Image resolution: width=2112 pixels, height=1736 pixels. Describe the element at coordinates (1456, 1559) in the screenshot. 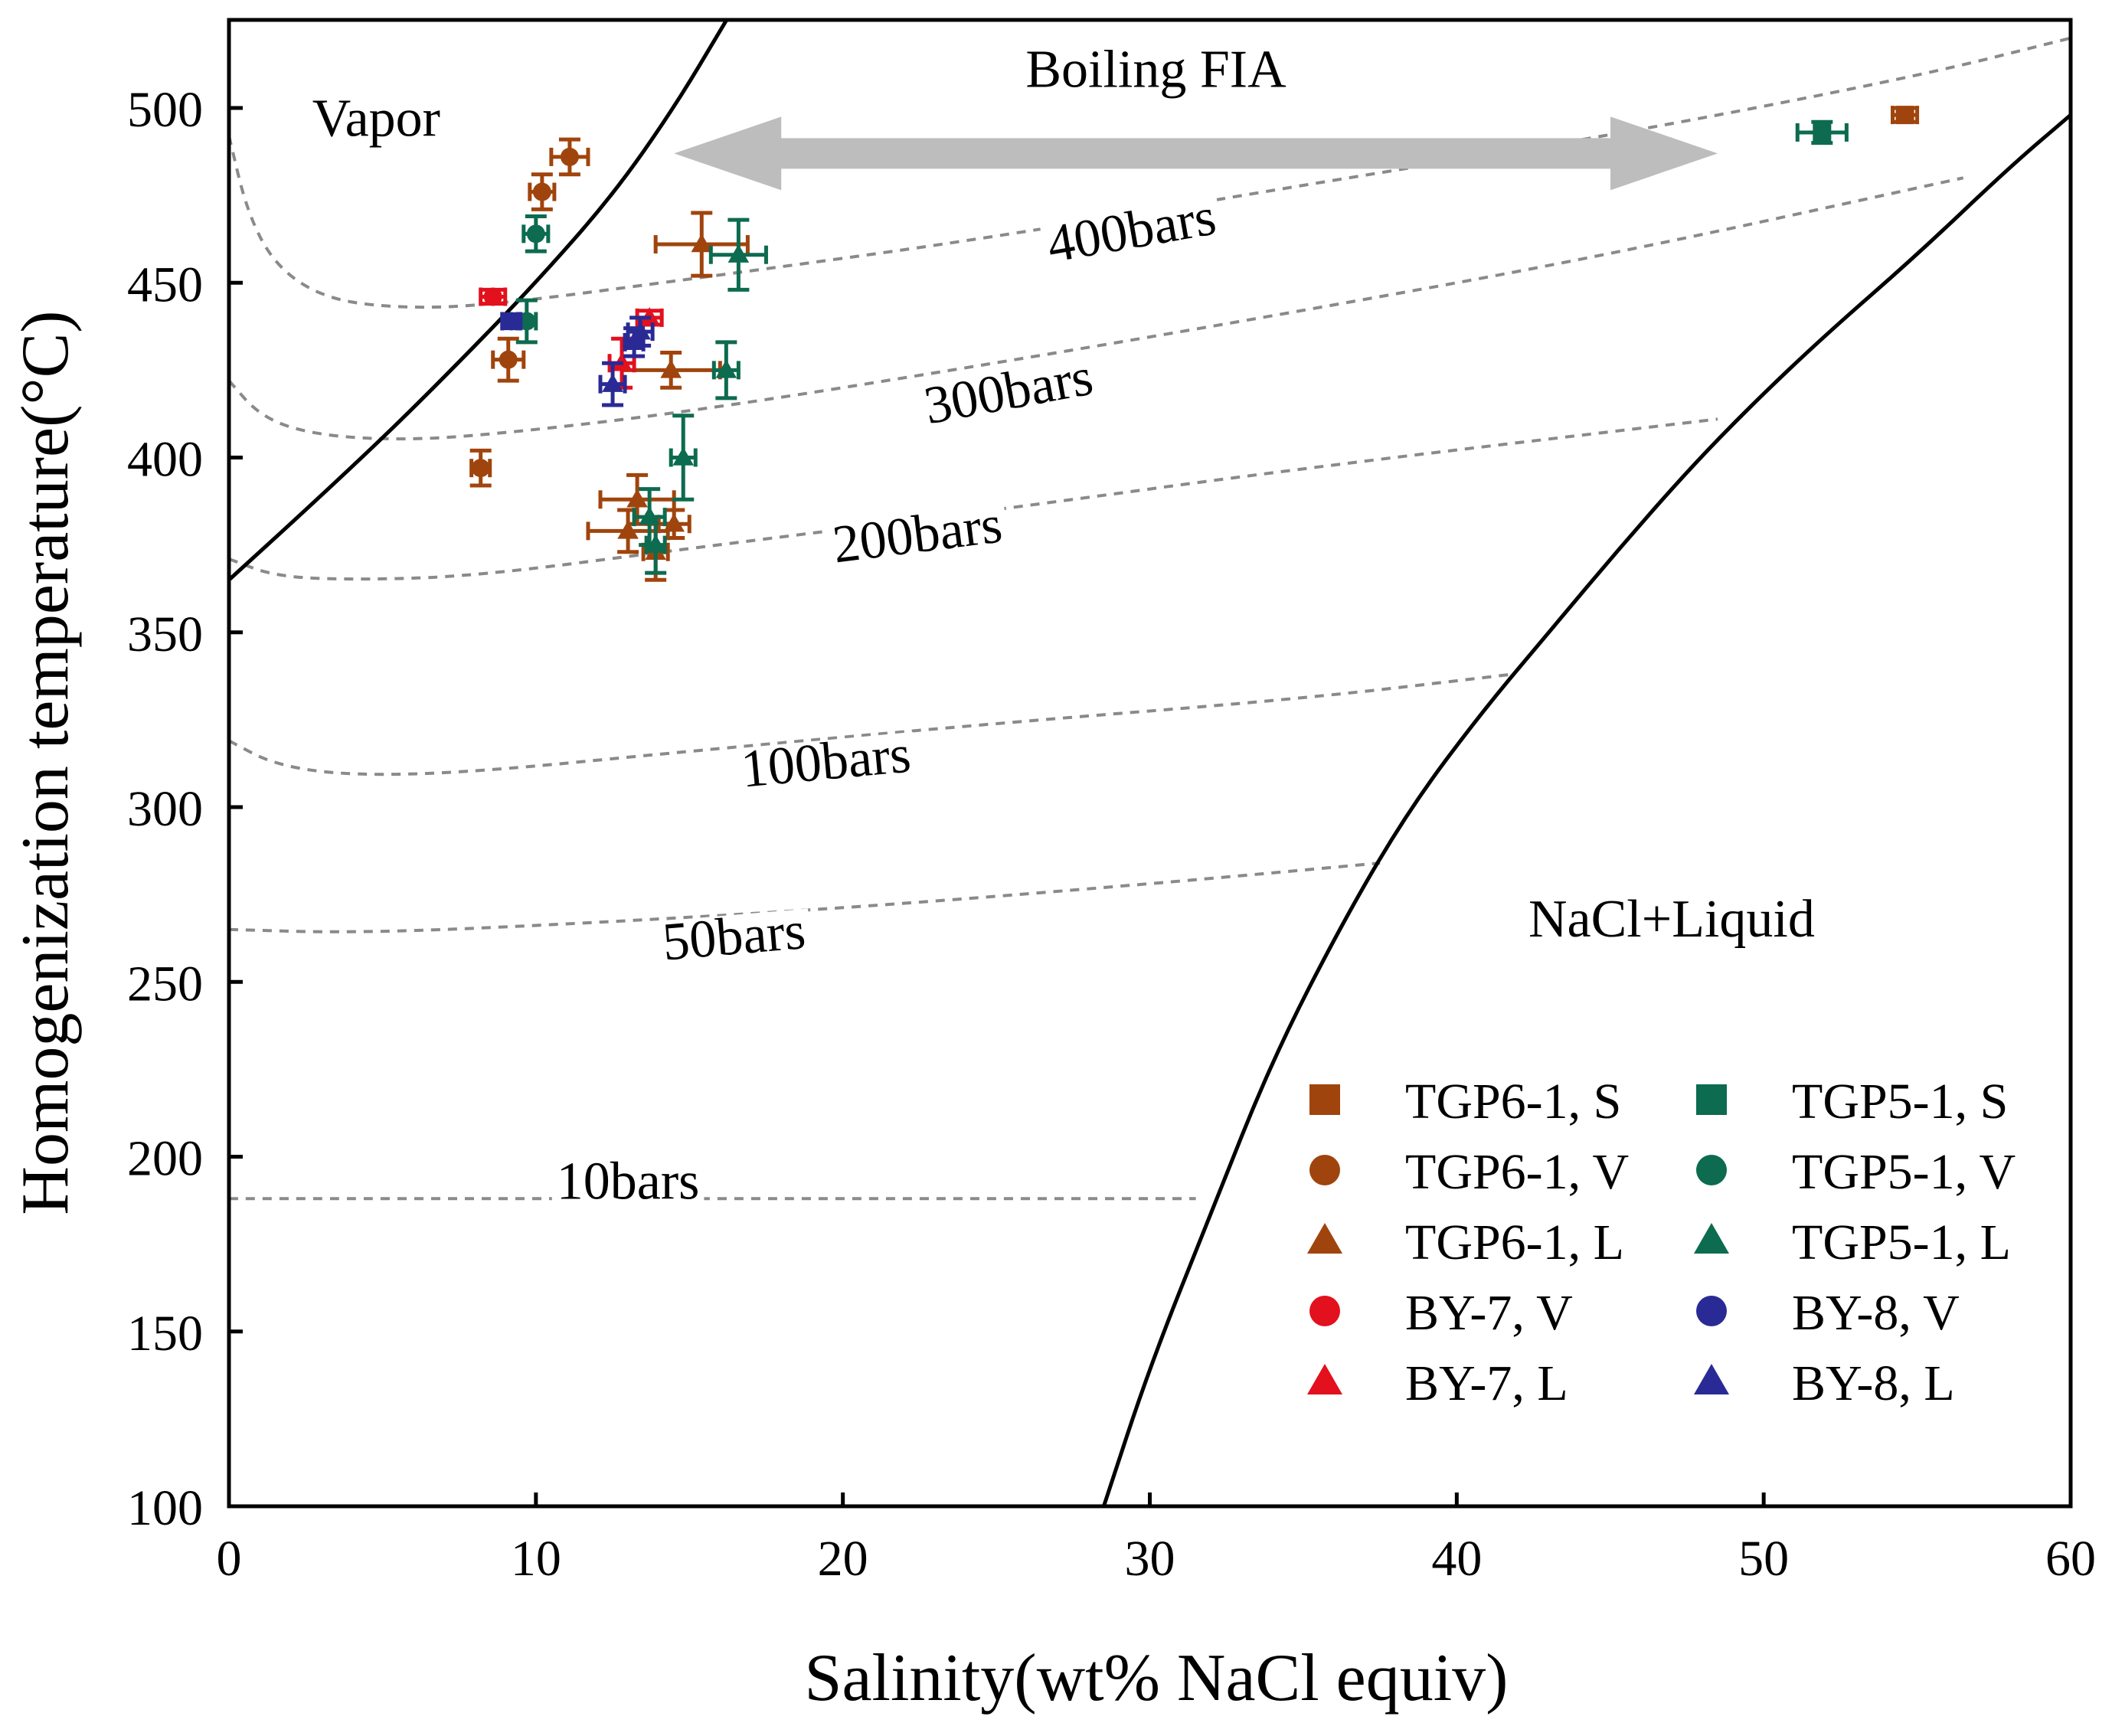

I see `x-tick-label: 40` at that location.